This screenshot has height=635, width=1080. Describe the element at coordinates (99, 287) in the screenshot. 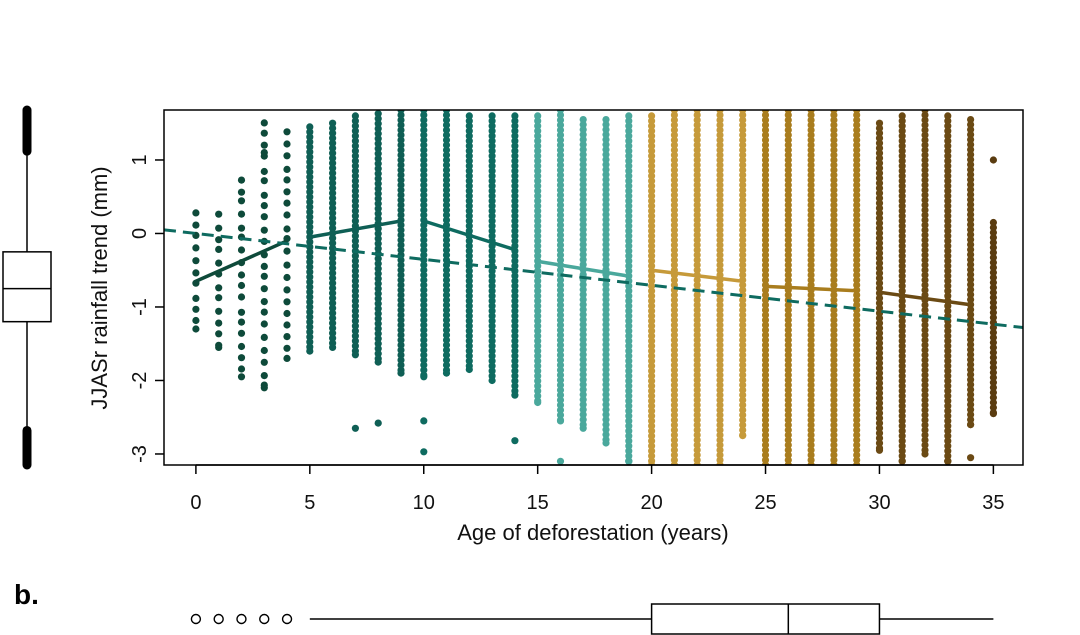

I see `y-axis-title: JJASr rainfall trend (mm)` at that location.